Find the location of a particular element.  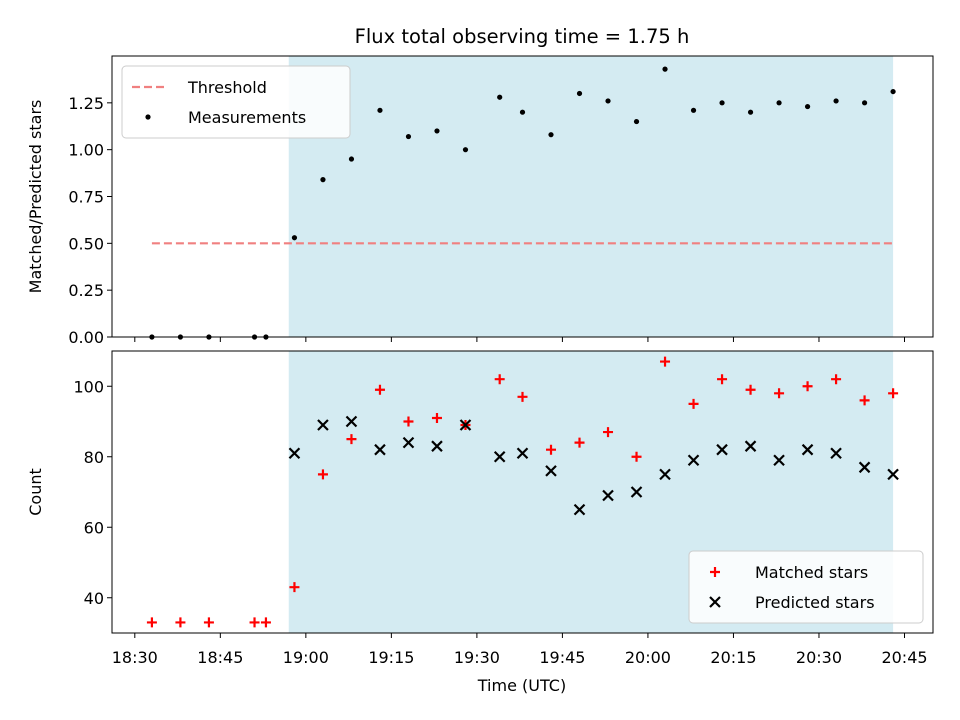

x-tick-label: 18:30 is located at coordinates (135, 657).